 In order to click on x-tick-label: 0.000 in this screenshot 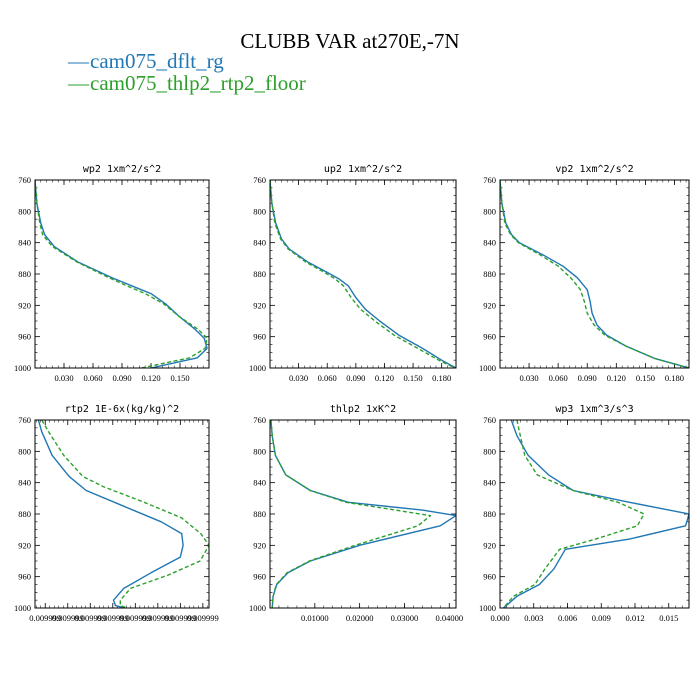, I will do `click(499, 618)`.